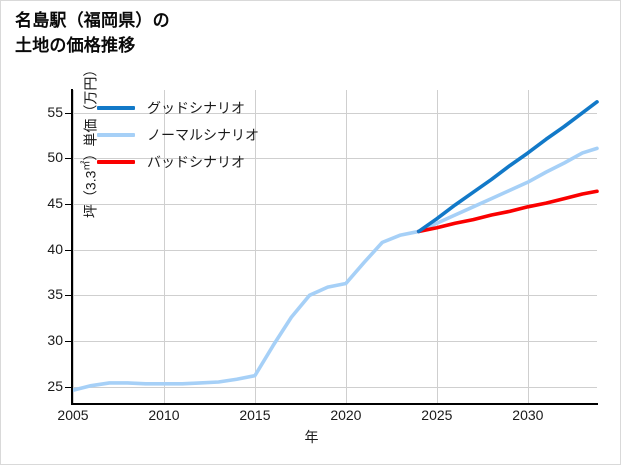 This screenshot has width=621, height=465. What do you see at coordinates (203, 134) in the screenshot?
I see `legend-label: ノーマルシナリオ` at bounding box center [203, 134].